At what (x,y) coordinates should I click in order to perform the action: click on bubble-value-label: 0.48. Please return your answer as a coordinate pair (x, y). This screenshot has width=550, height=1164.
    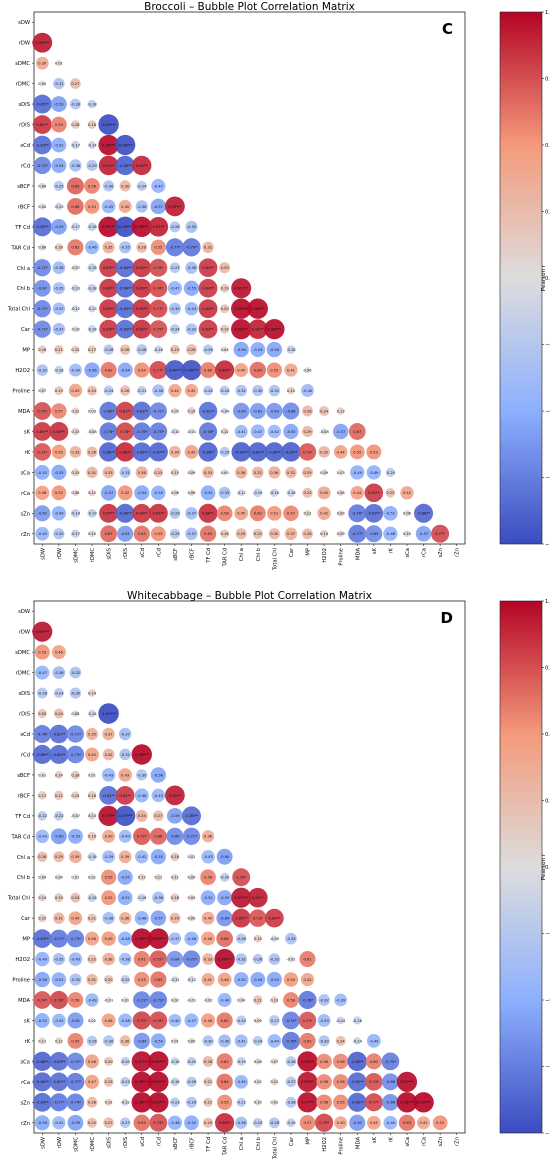
    Looking at the image, I should click on (208, 1021).